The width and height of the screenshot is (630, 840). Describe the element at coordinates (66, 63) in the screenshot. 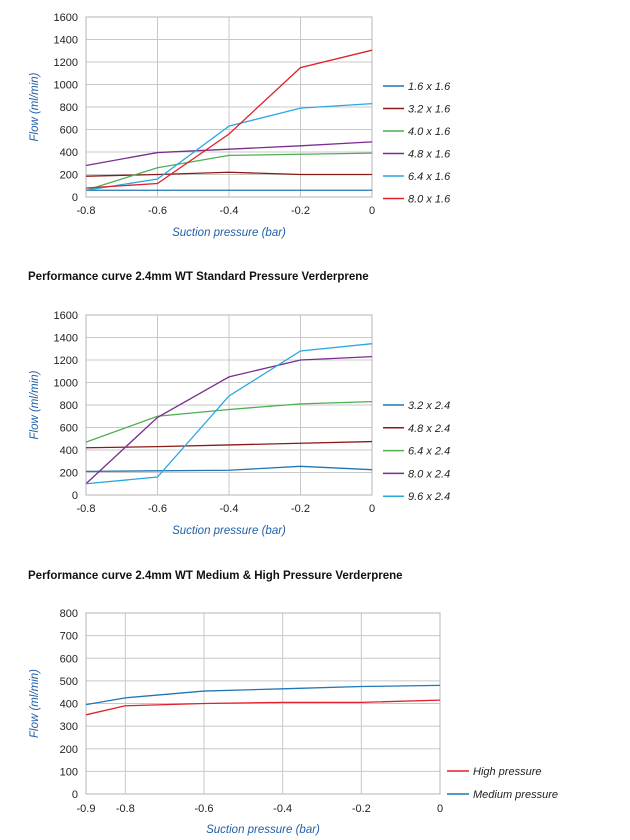

I see `chart-1-y-tick-label: 1200` at that location.